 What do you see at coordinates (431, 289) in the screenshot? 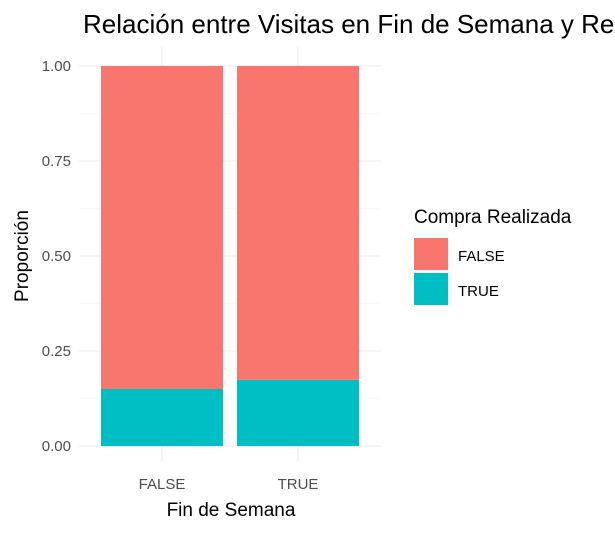
I see `legend-key-true` at bounding box center [431, 289].